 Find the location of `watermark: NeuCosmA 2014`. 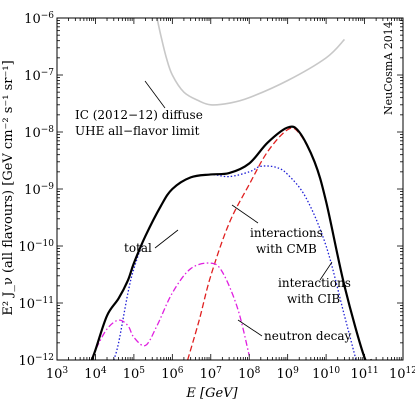

watermark: NeuCosmA 2014 is located at coordinates (388, 68).